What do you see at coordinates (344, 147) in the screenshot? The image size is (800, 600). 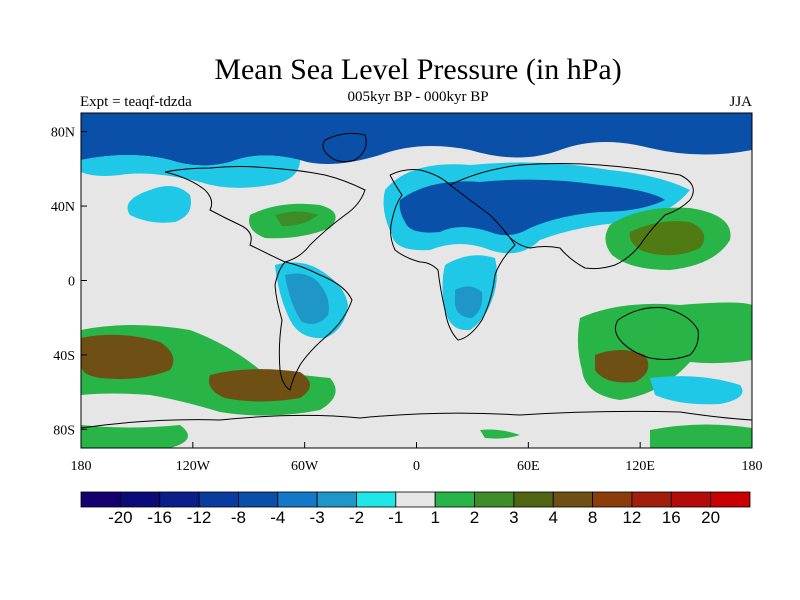 I see `greenland-coast` at bounding box center [344, 147].